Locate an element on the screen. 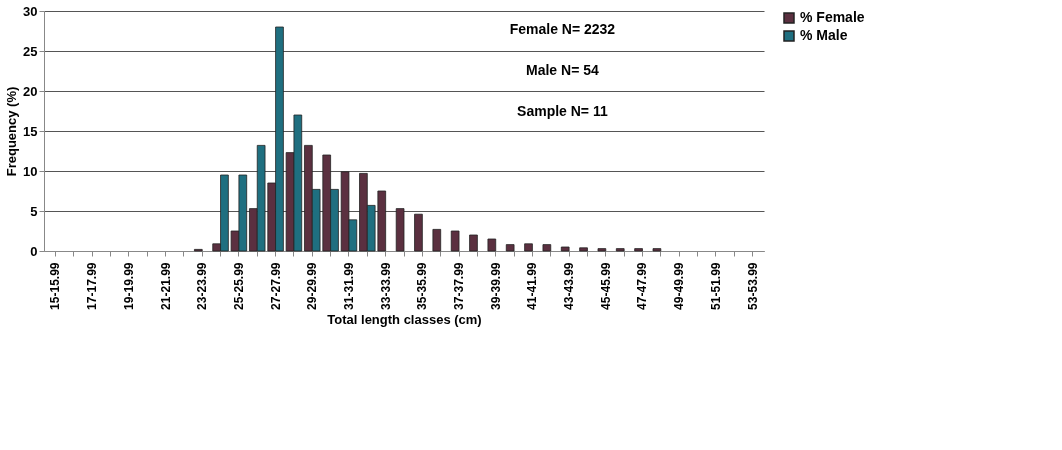  legend-label: % Female is located at coordinates (832, 17).